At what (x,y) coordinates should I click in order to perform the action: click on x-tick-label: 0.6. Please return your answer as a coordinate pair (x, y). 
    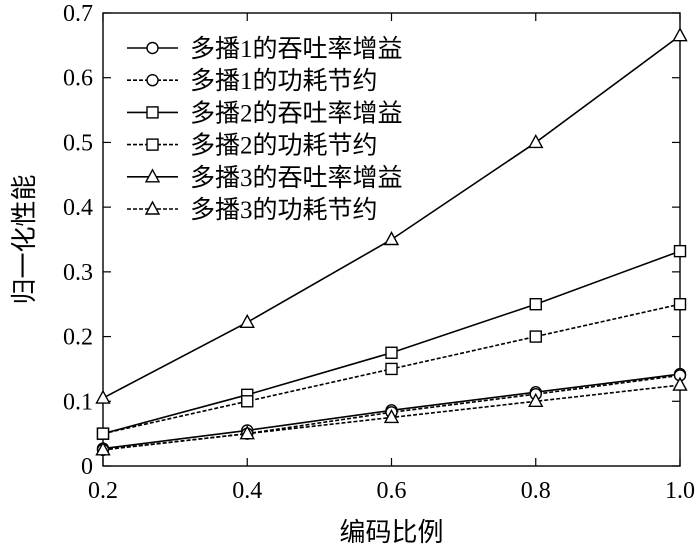
    Looking at the image, I should click on (392, 491).